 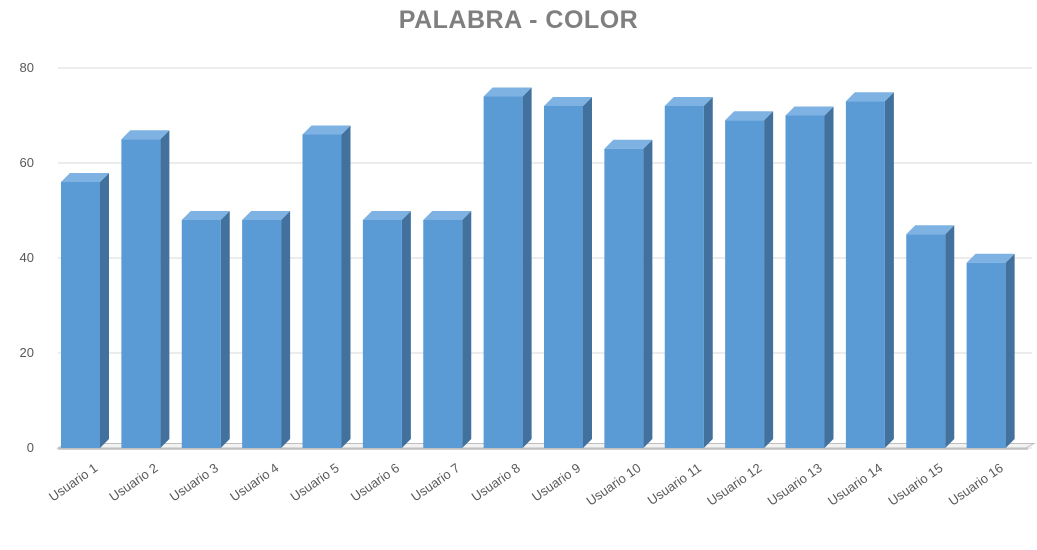 I want to click on x-tick-label: Usuario 16, so click(x=976, y=484).